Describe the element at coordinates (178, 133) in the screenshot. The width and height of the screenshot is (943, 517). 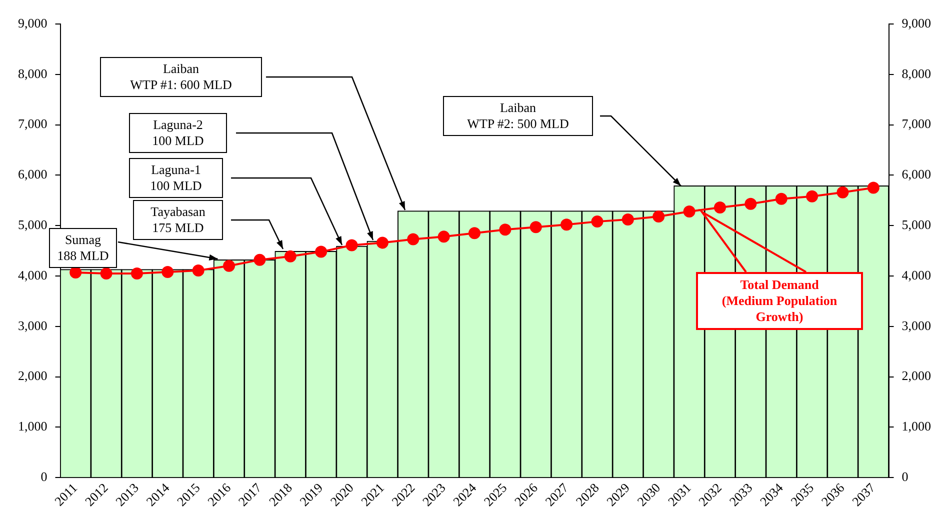
I see `callout-box: Laguna-2 100 MLD` at that location.